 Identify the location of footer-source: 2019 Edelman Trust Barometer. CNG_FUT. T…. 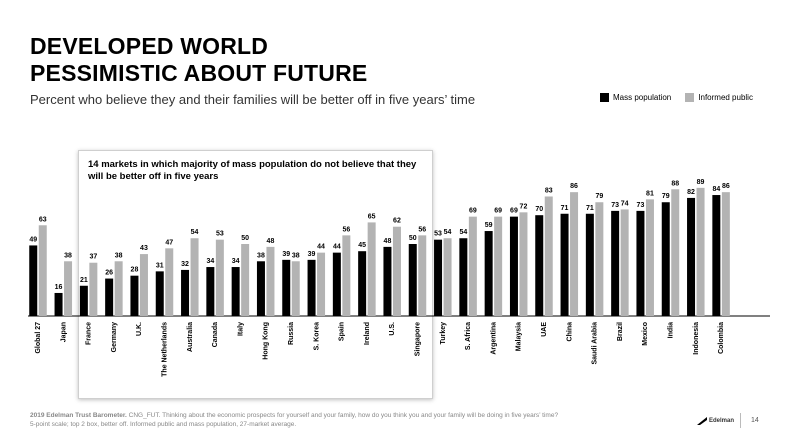
(350, 420).